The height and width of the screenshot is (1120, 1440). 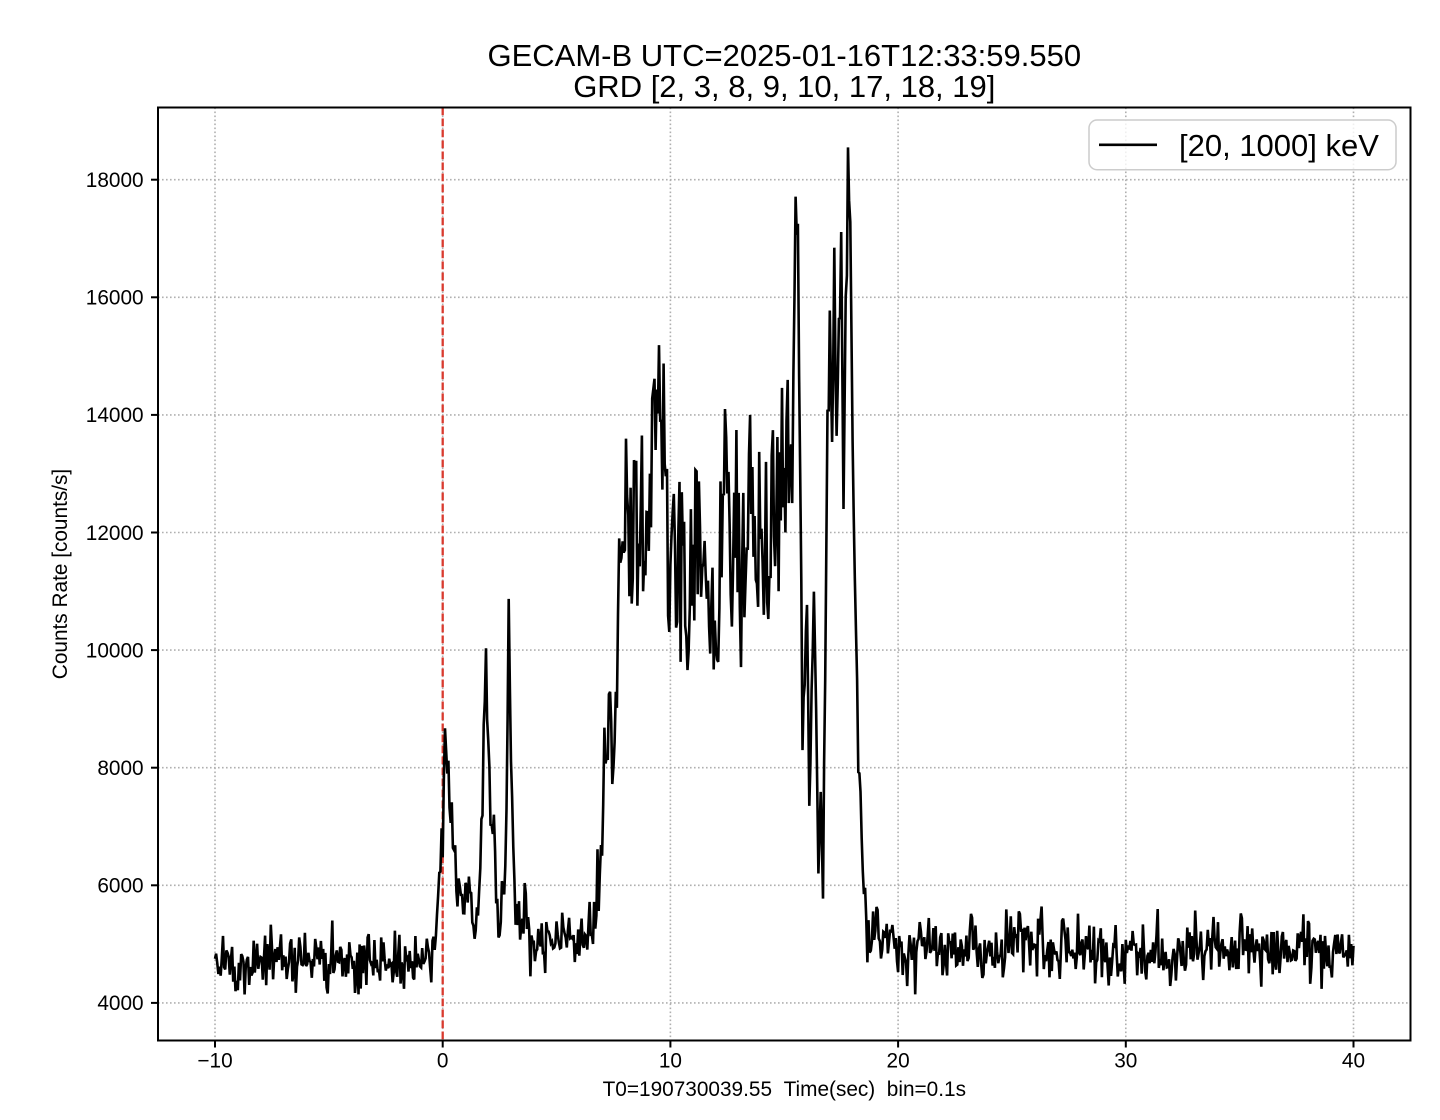 What do you see at coordinates (784, 1089) in the screenshot?
I see `svg-text:T0=190730039.55 Time(sec) bi: T0=190730039.55 Time(sec) bin=0.1s` at bounding box center [784, 1089].